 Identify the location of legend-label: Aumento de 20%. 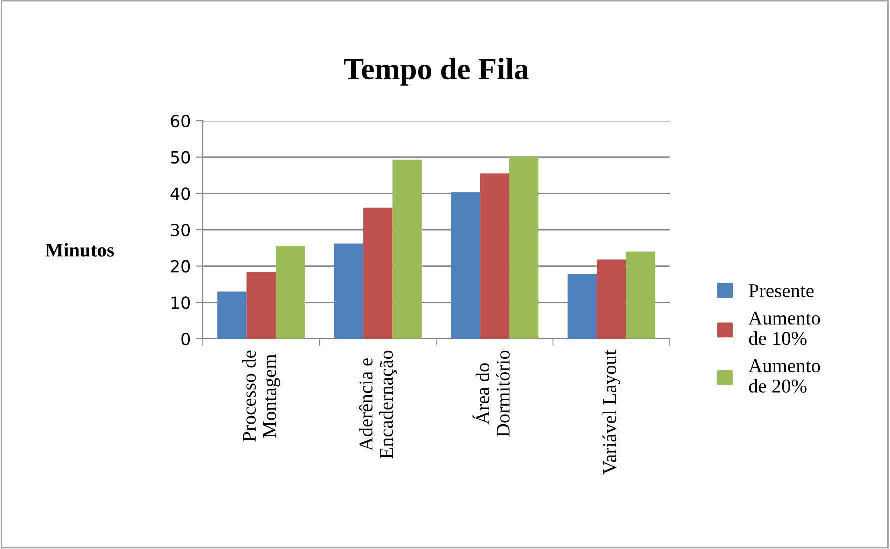
(784, 376).